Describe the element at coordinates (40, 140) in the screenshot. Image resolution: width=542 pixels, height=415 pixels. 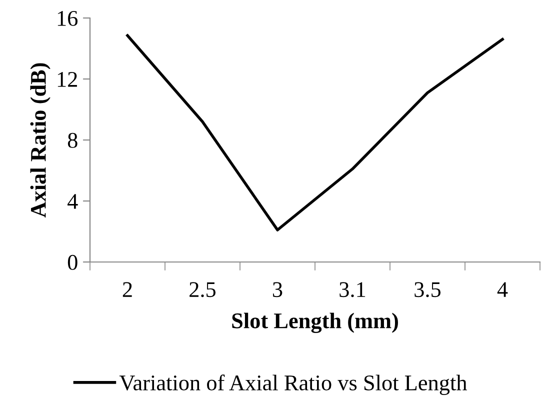
I see `y-axis-title: Axial Ratio (dB)` at that location.